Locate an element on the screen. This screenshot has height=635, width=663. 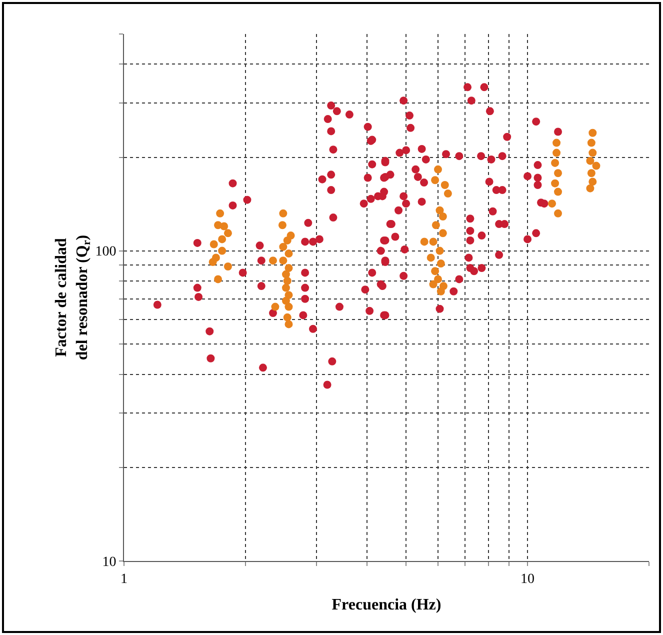
x-axis-title: Frecuencia (Hz) is located at coordinates (387, 605).